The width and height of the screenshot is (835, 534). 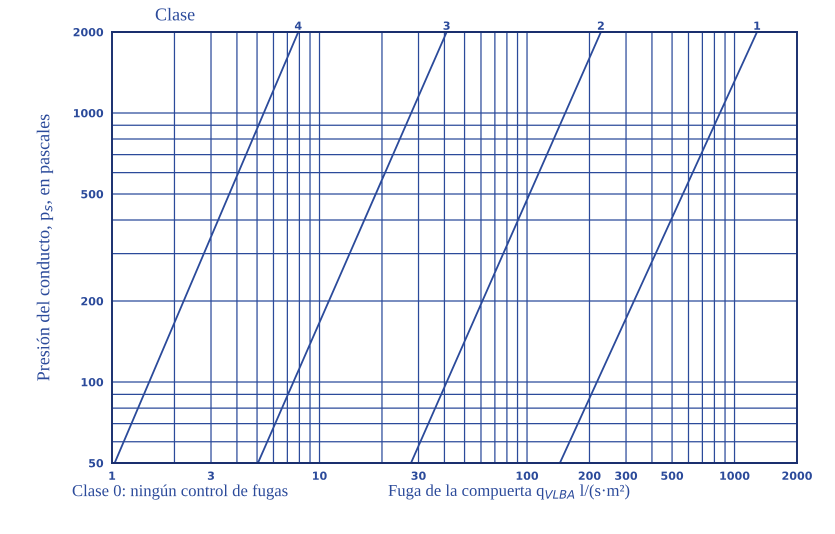 What do you see at coordinates (180, 492) in the screenshot?
I see `text: Clase 0: ningún control de fugas` at bounding box center [180, 492].